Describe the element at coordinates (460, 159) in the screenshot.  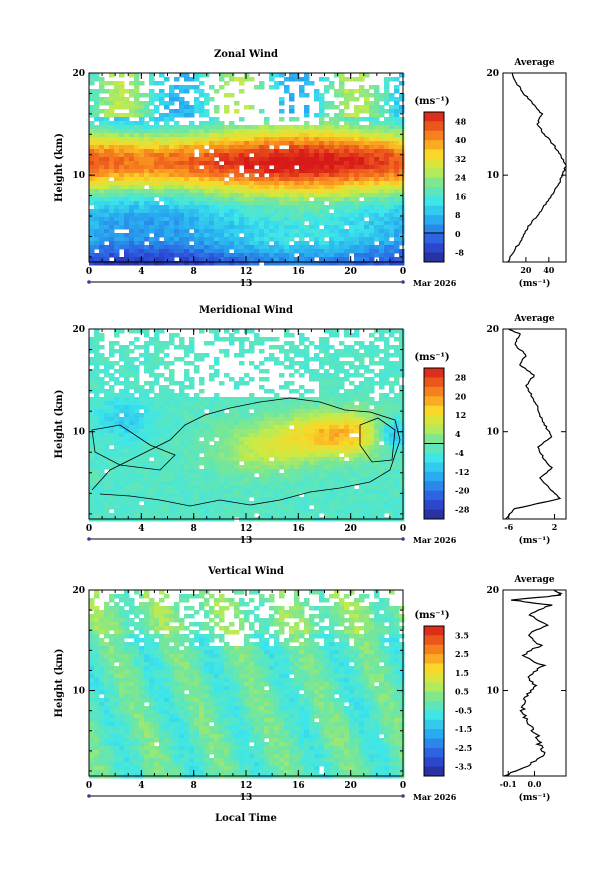
I see `colorbar-tick-label: 32` at that location.